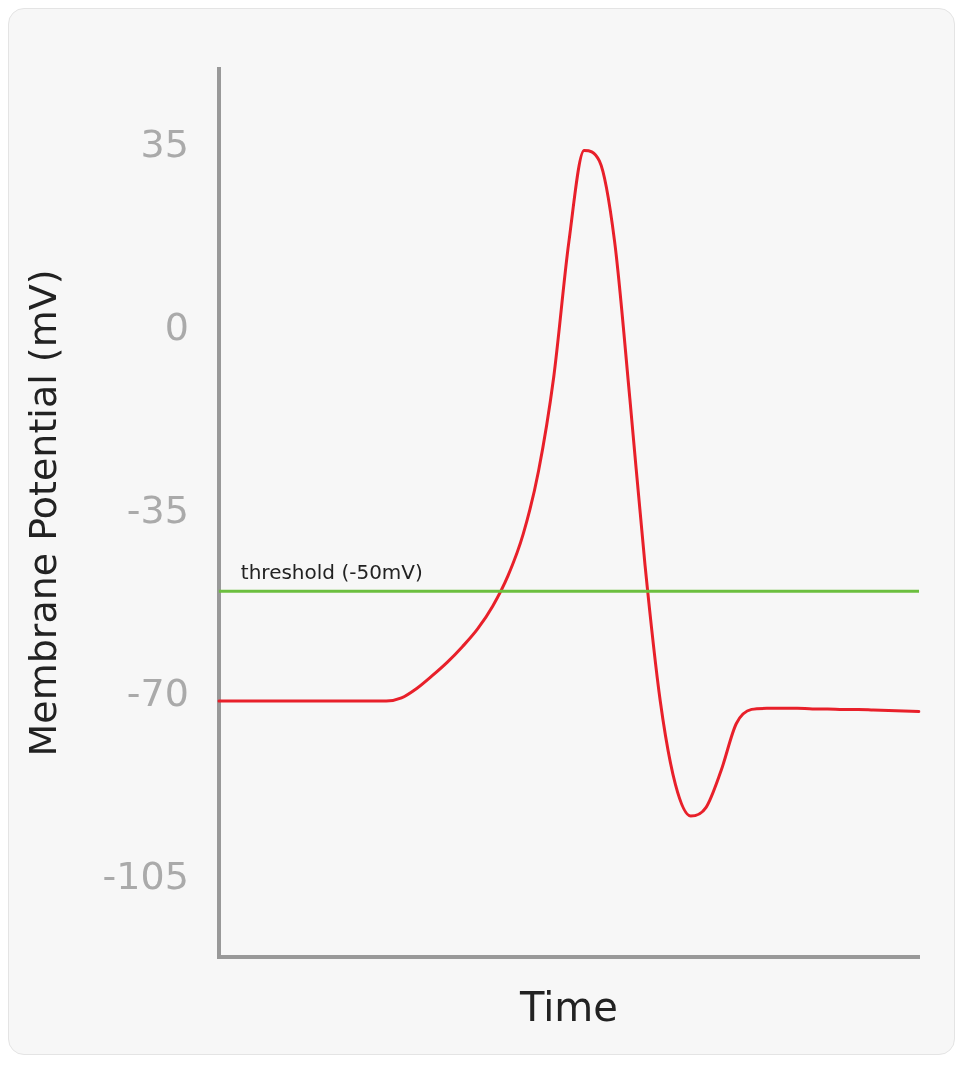  What do you see at coordinates (176, 327) in the screenshot?
I see `y-tick-label: 0` at bounding box center [176, 327].